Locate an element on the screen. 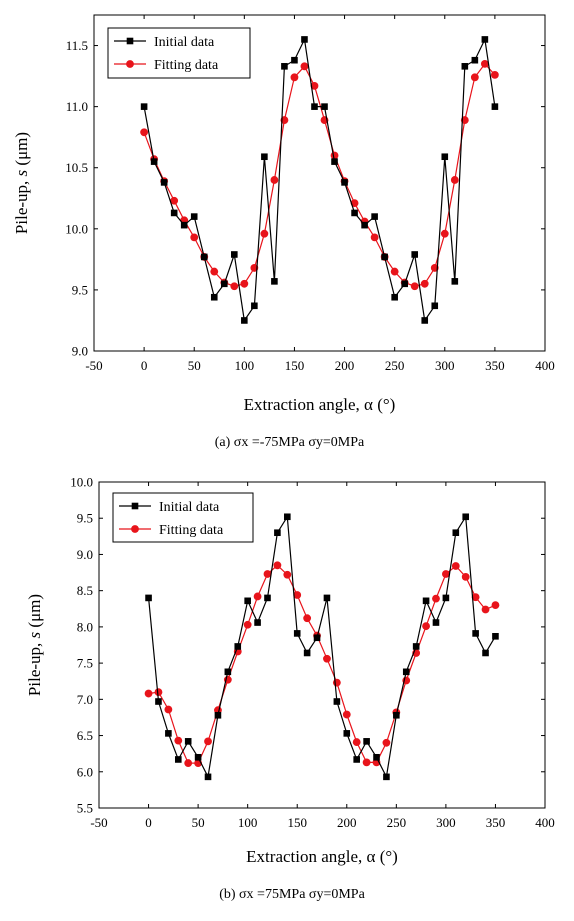 The height and width of the screenshot is (921, 574). y-tick-label: 6.0 is located at coordinates (85, 771).